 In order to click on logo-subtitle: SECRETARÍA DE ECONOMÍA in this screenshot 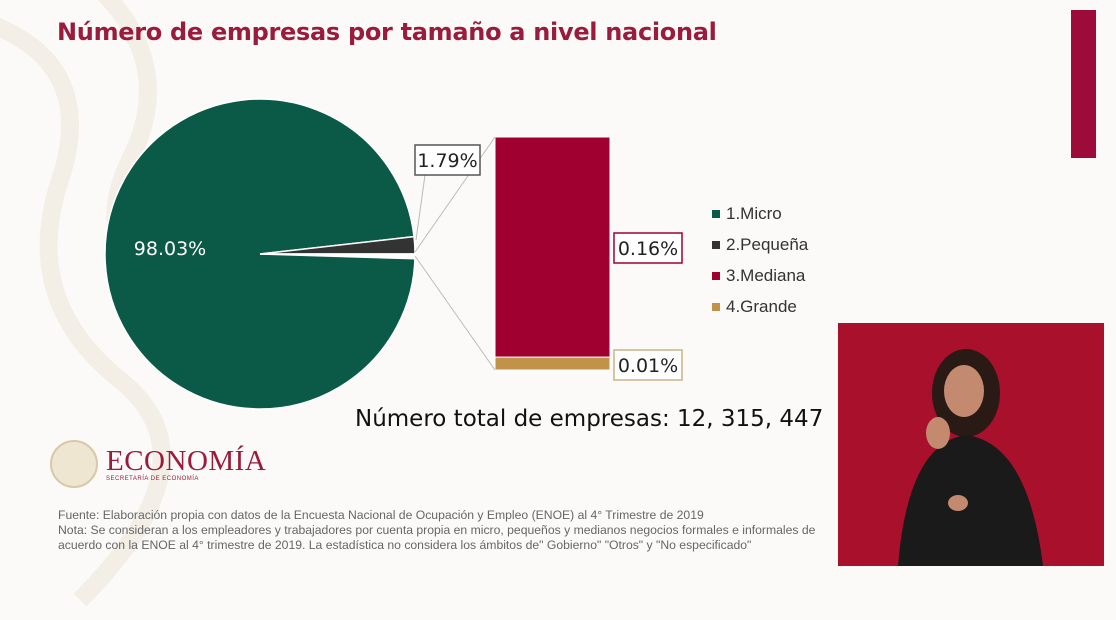, I will do `click(152, 479)`.